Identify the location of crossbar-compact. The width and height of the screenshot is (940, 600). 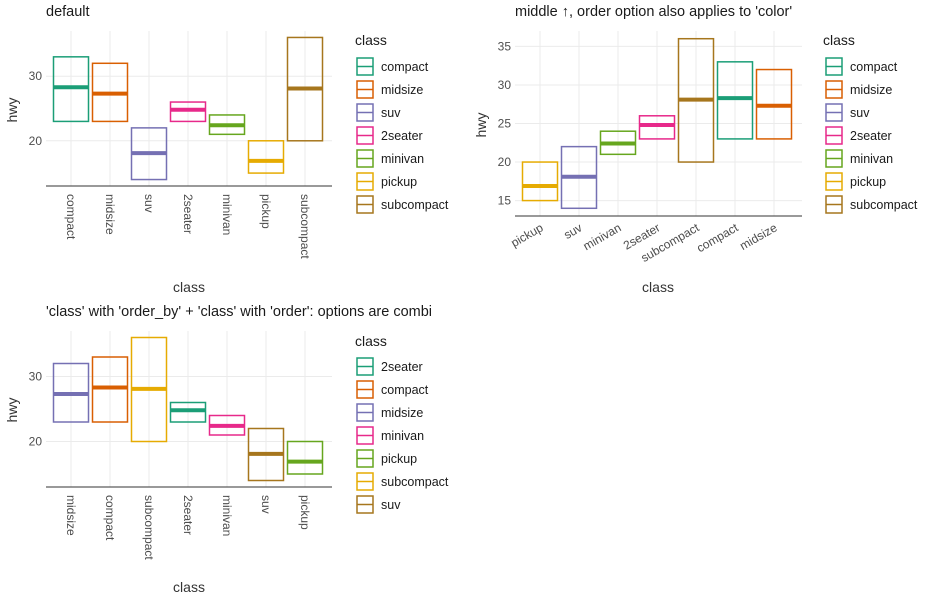
(71, 89).